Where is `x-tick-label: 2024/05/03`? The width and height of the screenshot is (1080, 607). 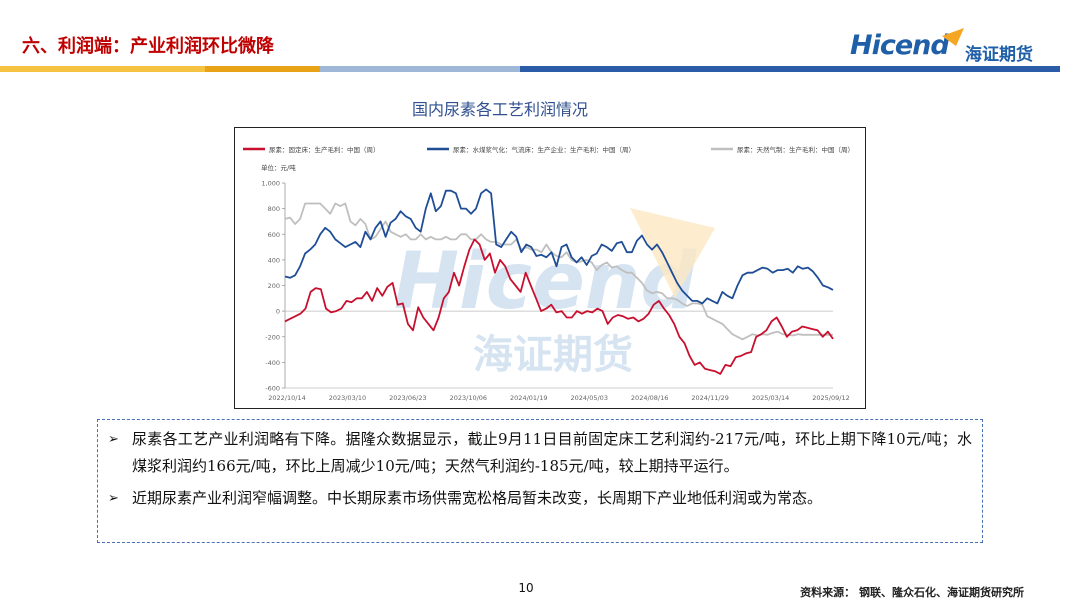
x-tick-label: 2024/05/03 is located at coordinates (588, 398).